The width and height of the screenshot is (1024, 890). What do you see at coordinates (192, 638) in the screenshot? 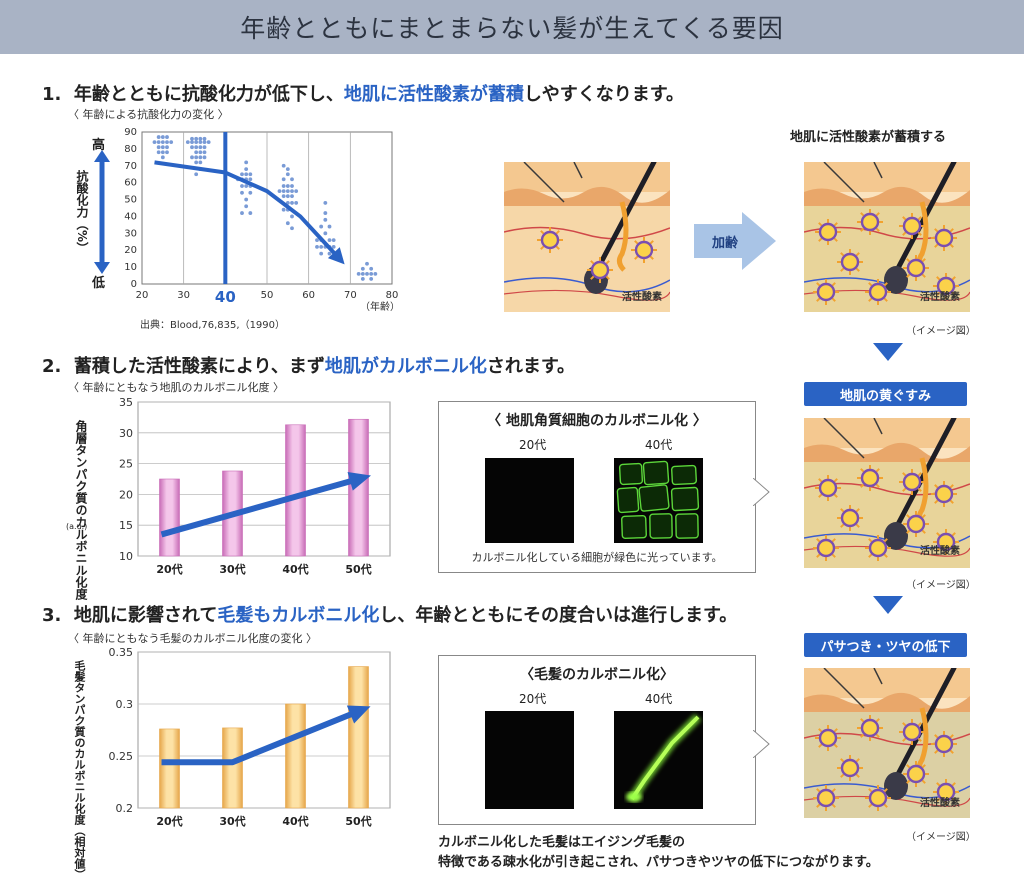
I see `chart3-title: 〈 年齢にともなう毛髪のカルボニル化度の変化 〉` at bounding box center [192, 638].